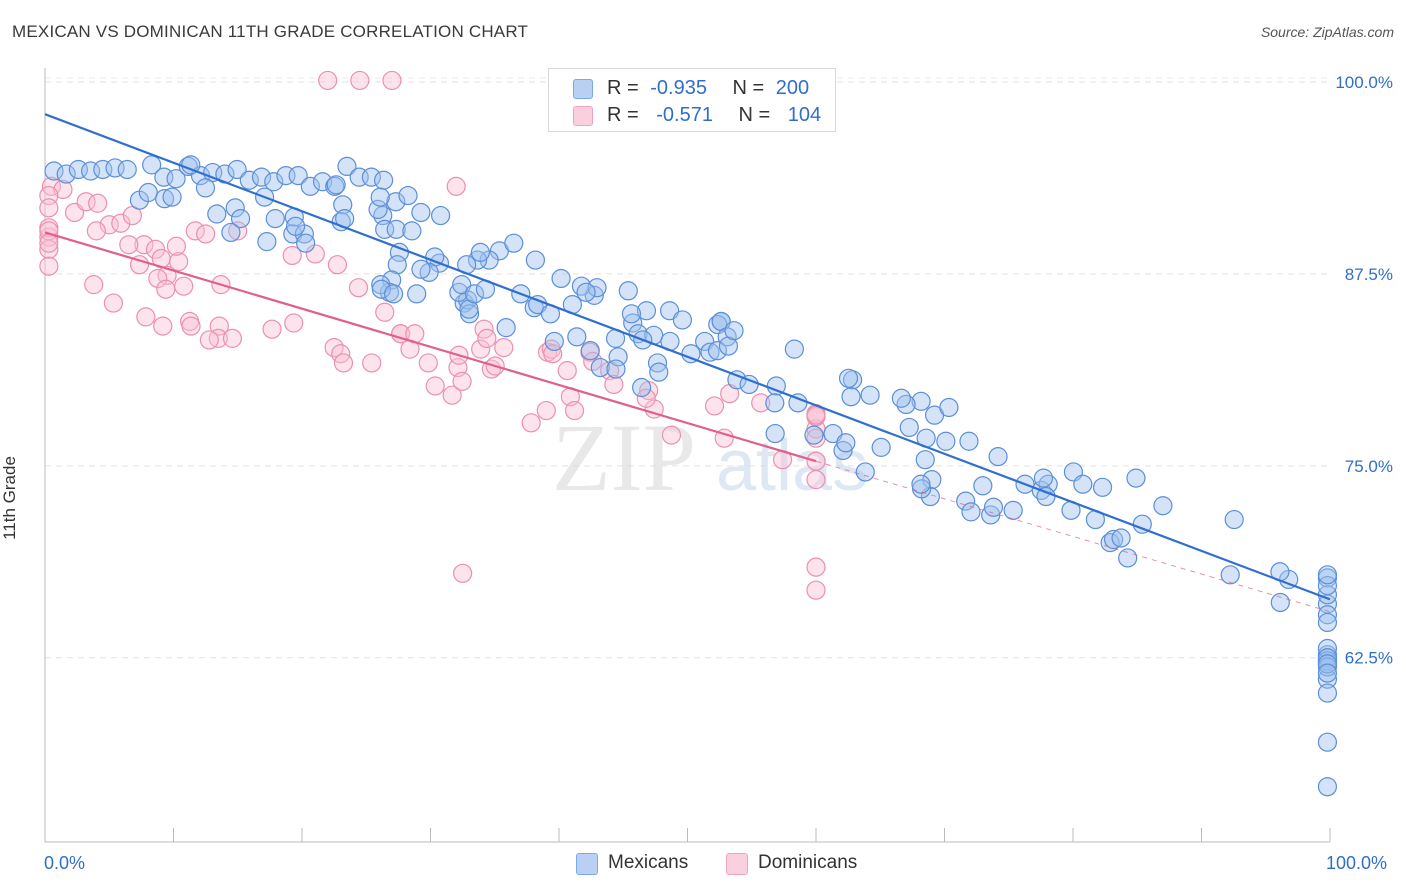 The height and width of the screenshot is (892, 1406). Describe the element at coordinates (1369, 658) in the screenshot. I see `y-tick-label: 62.5%` at that location.